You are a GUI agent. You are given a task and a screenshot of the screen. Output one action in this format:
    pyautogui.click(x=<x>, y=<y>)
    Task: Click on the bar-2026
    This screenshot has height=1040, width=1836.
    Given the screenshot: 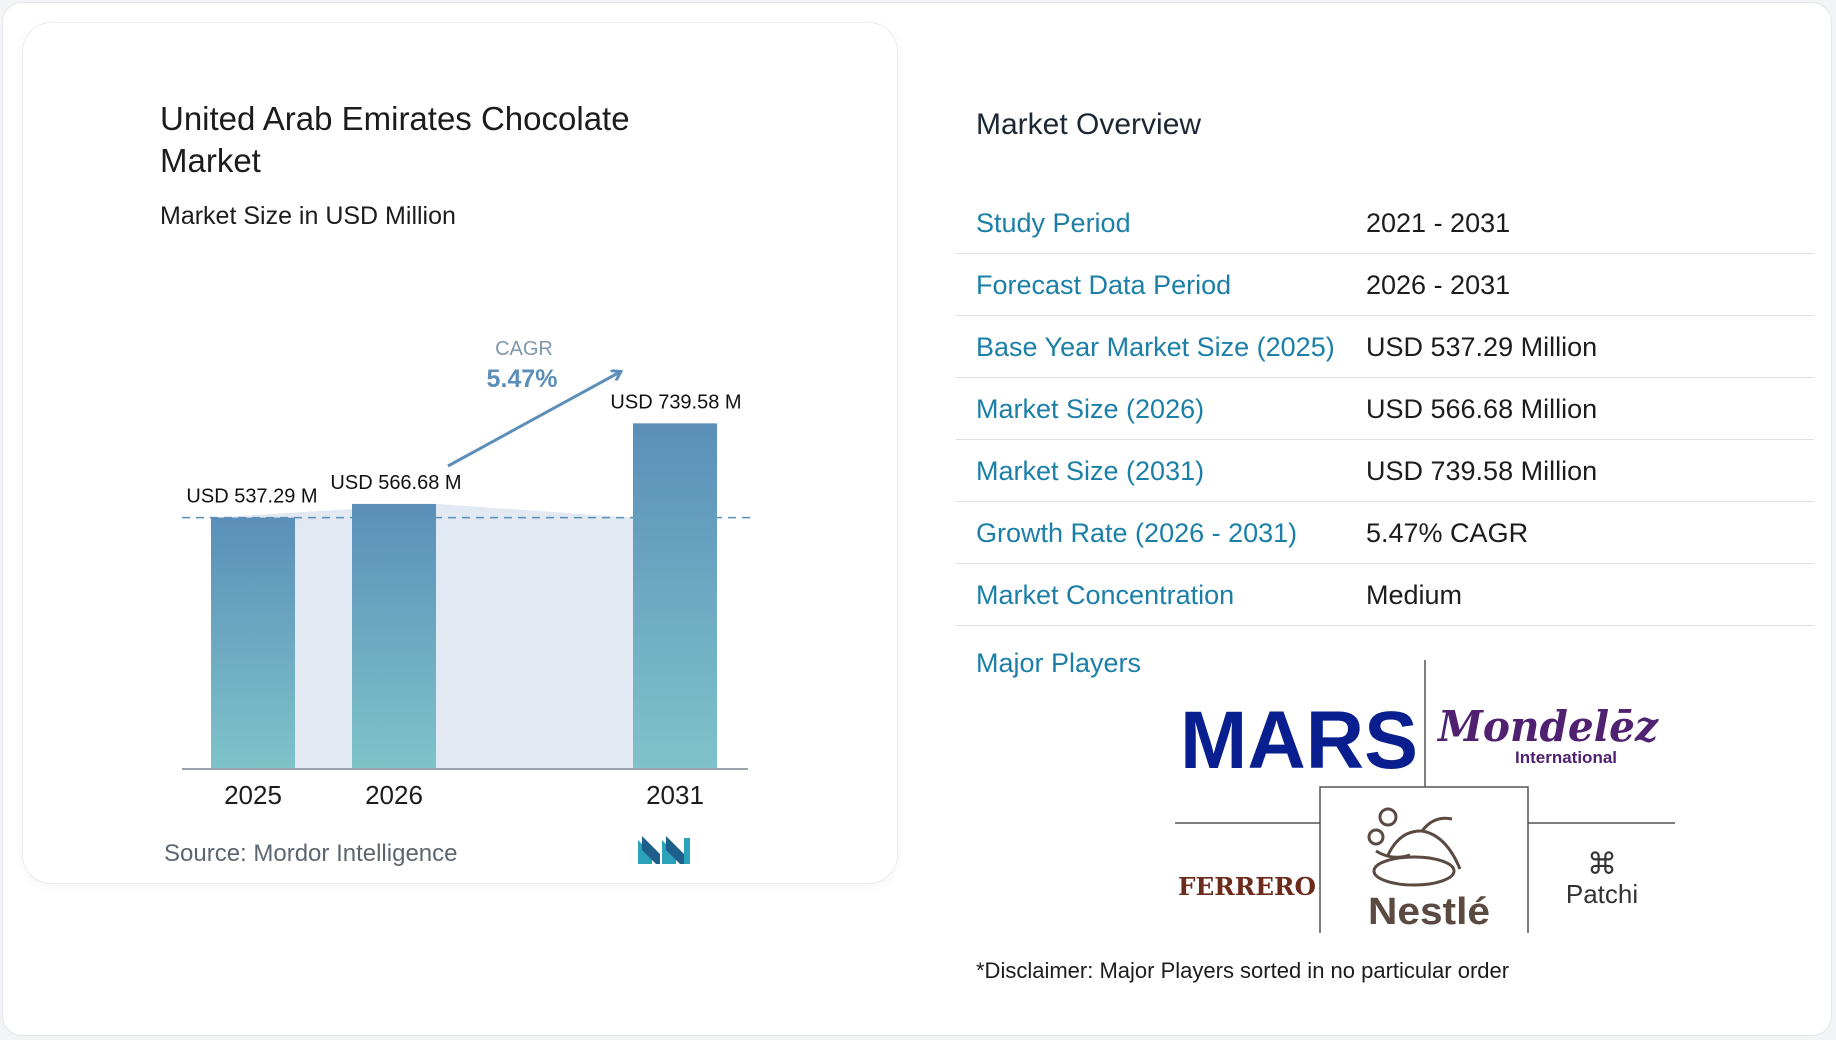 What is the action you would take?
    pyautogui.click(x=394, y=635)
    